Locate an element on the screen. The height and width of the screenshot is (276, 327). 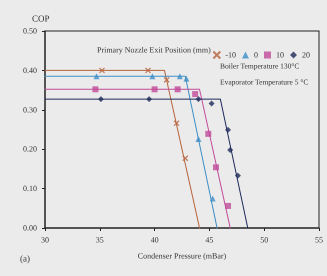
legend-title: Primary Nozzle Exit Position (mm) is located at coordinates (154, 50).